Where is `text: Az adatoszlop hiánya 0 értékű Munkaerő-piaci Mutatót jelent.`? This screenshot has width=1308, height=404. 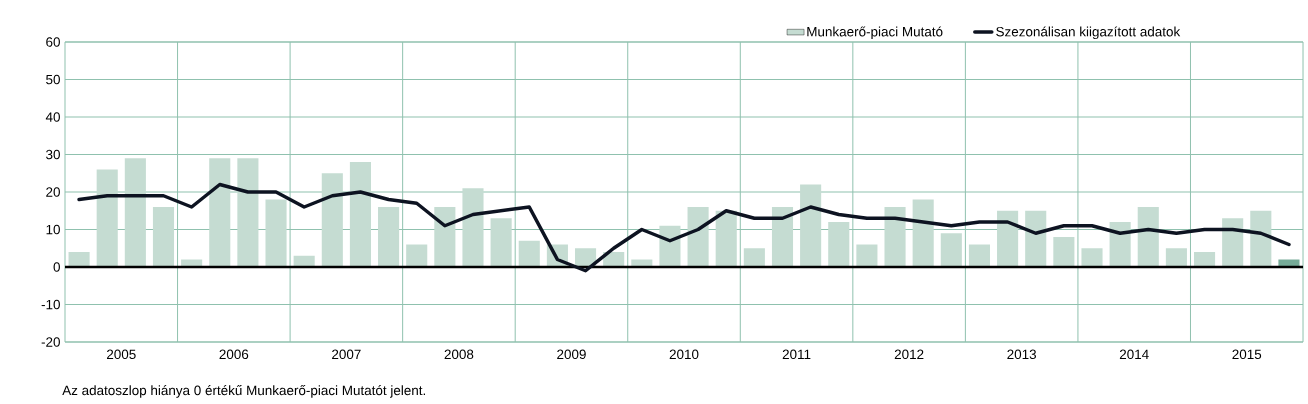 text: Az adatoszlop hiánya 0 értékű Munkaerő-piaci Mutatót jelent. is located at coordinates (244, 391).